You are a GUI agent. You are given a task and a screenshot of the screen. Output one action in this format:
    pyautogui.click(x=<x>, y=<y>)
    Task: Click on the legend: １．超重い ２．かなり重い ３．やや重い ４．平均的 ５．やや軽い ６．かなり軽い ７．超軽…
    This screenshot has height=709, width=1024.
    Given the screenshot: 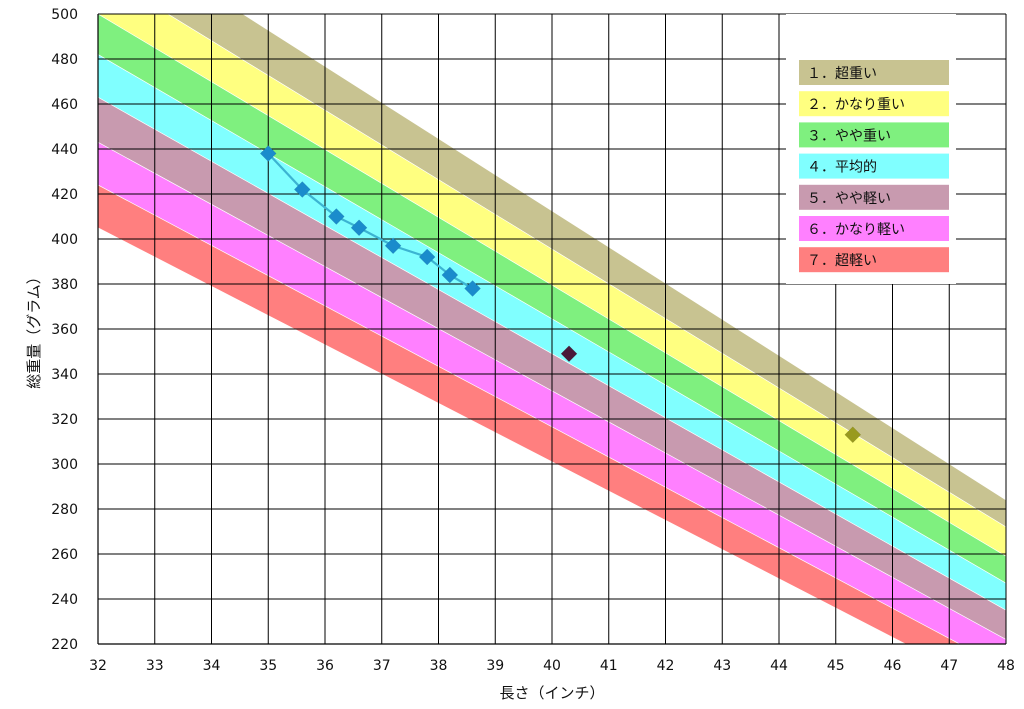 What is the action you would take?
    pyautogui.click(x=874, y=166)
    